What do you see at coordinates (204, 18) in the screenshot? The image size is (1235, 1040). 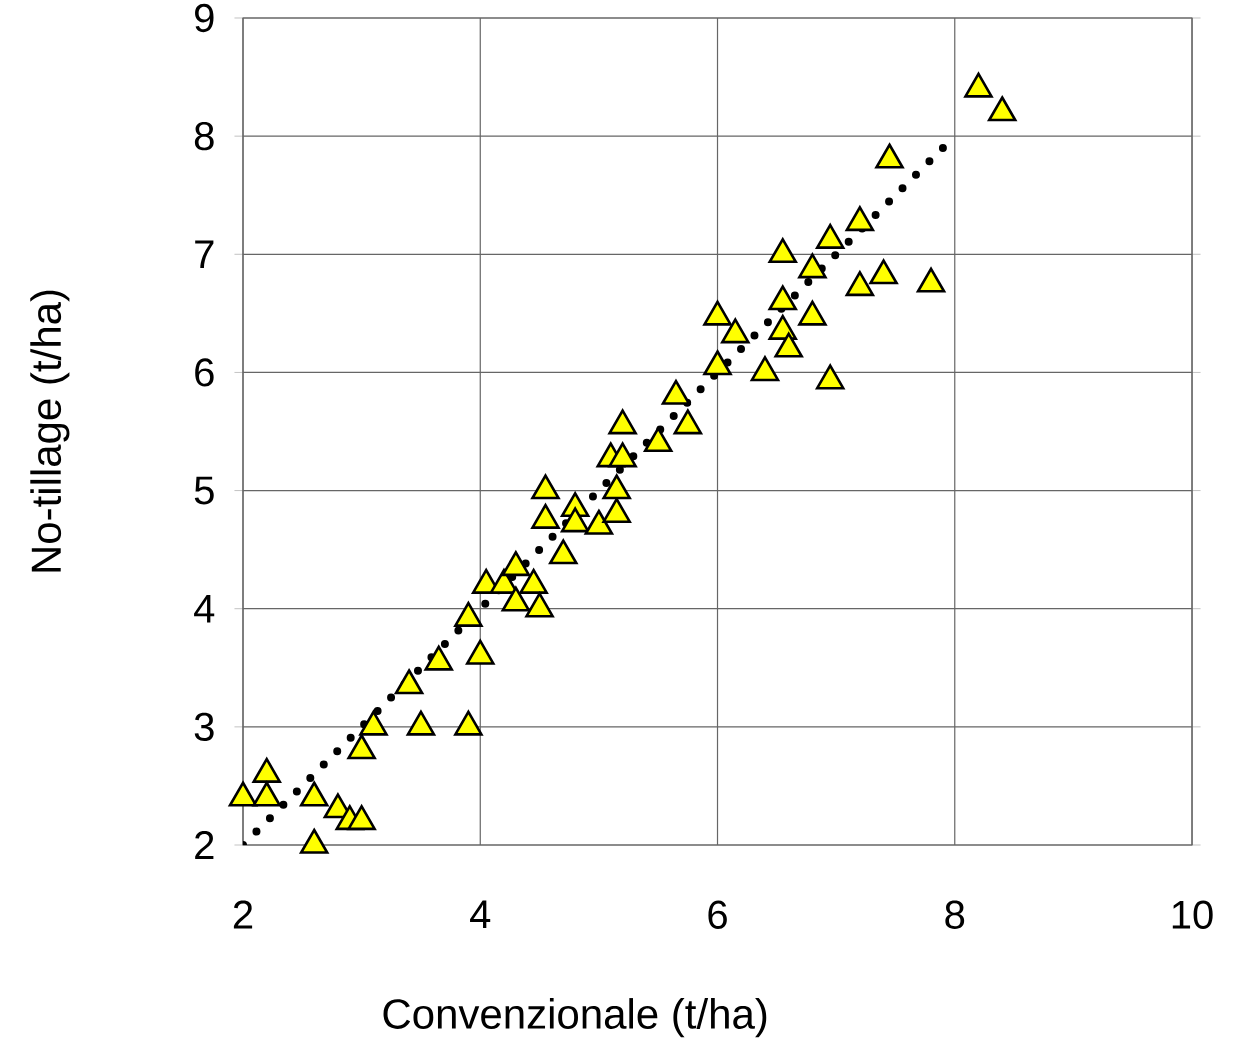 I see `y-tick-label: 9` at bounding box center [204, 18].